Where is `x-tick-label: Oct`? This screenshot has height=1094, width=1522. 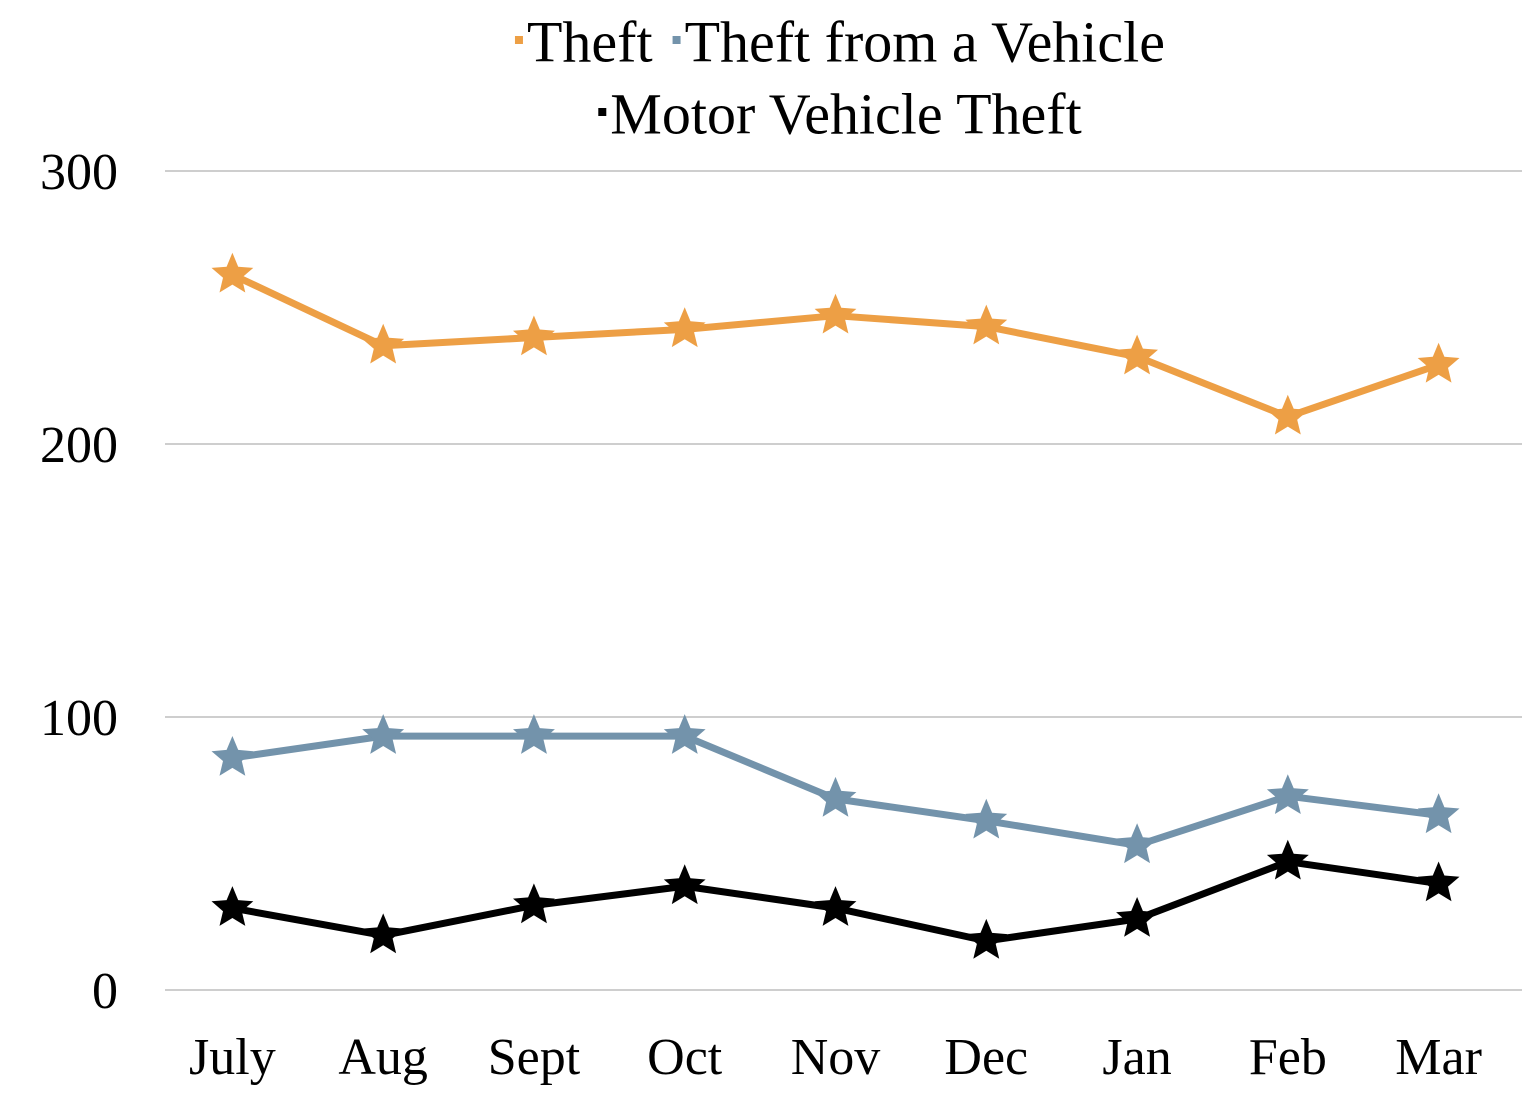
x-tick-label: Oct is located at coordinates (685, 1057).